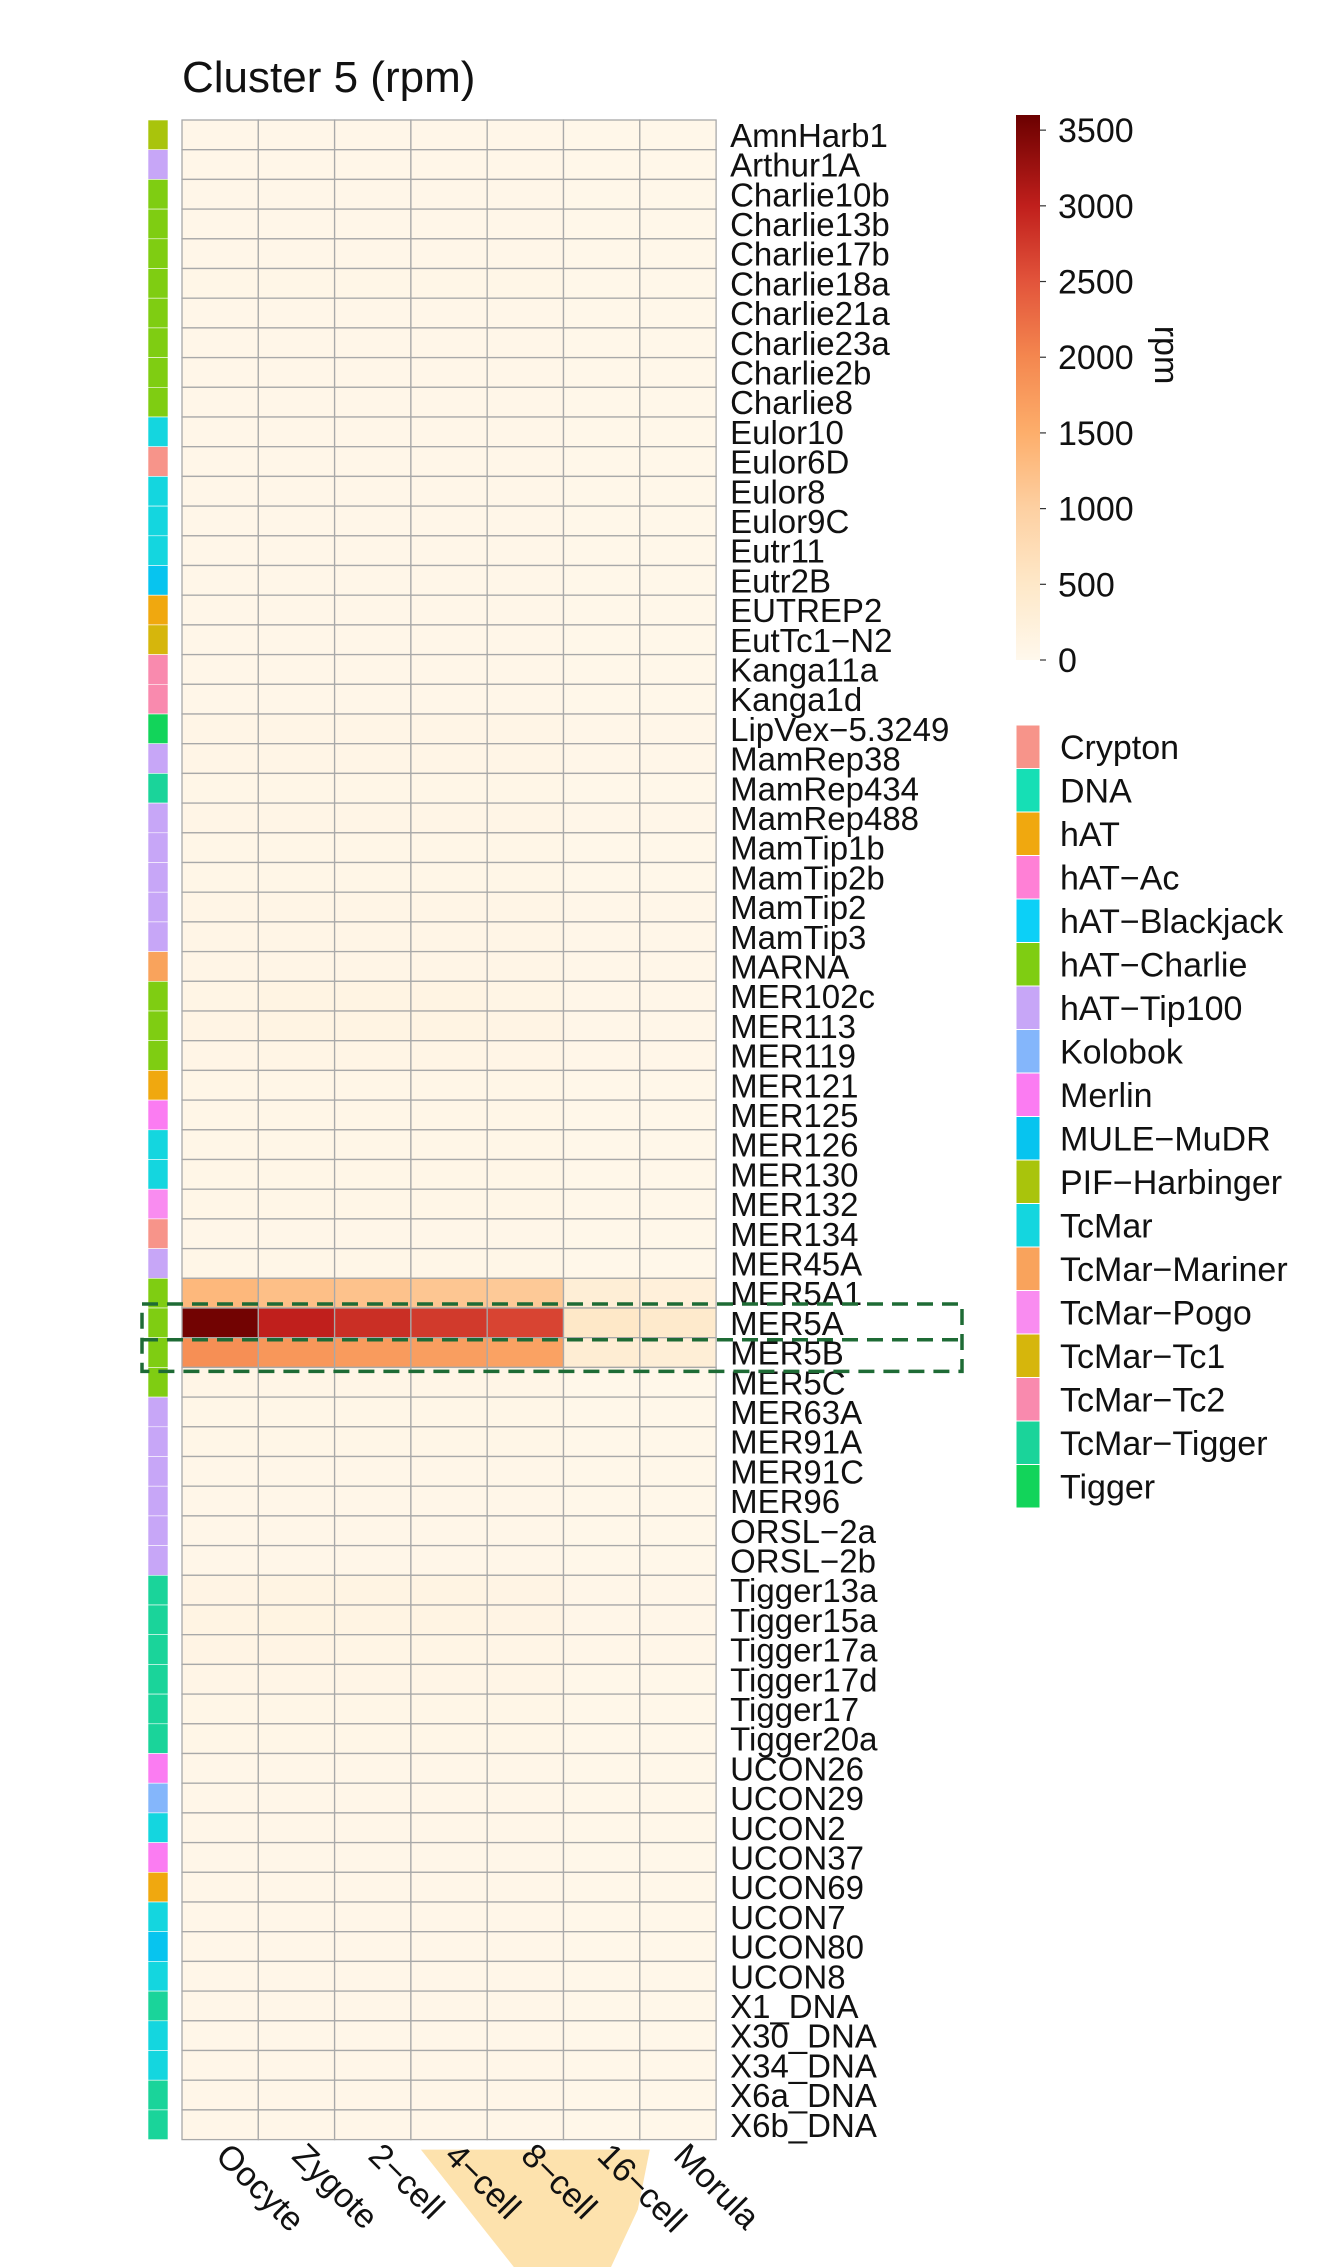 The width and height of the screenshot is (1335, 2267). What do you see at coordinates (158, 1679) in the screenshot?
I see `family-swatch-Tigger17d` at bounding box center [158, 1679].